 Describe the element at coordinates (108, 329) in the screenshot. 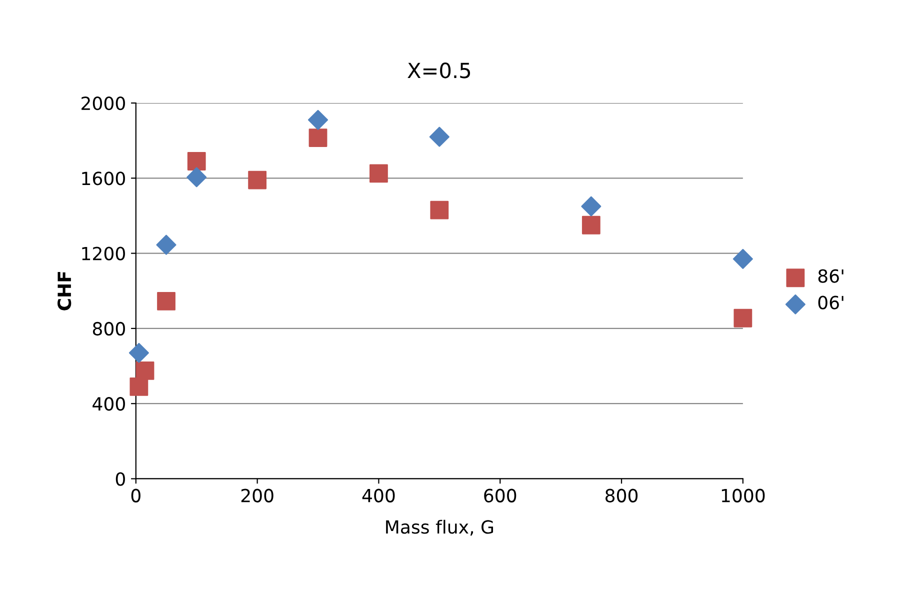

I see `y-tick-label: 800` at that location.